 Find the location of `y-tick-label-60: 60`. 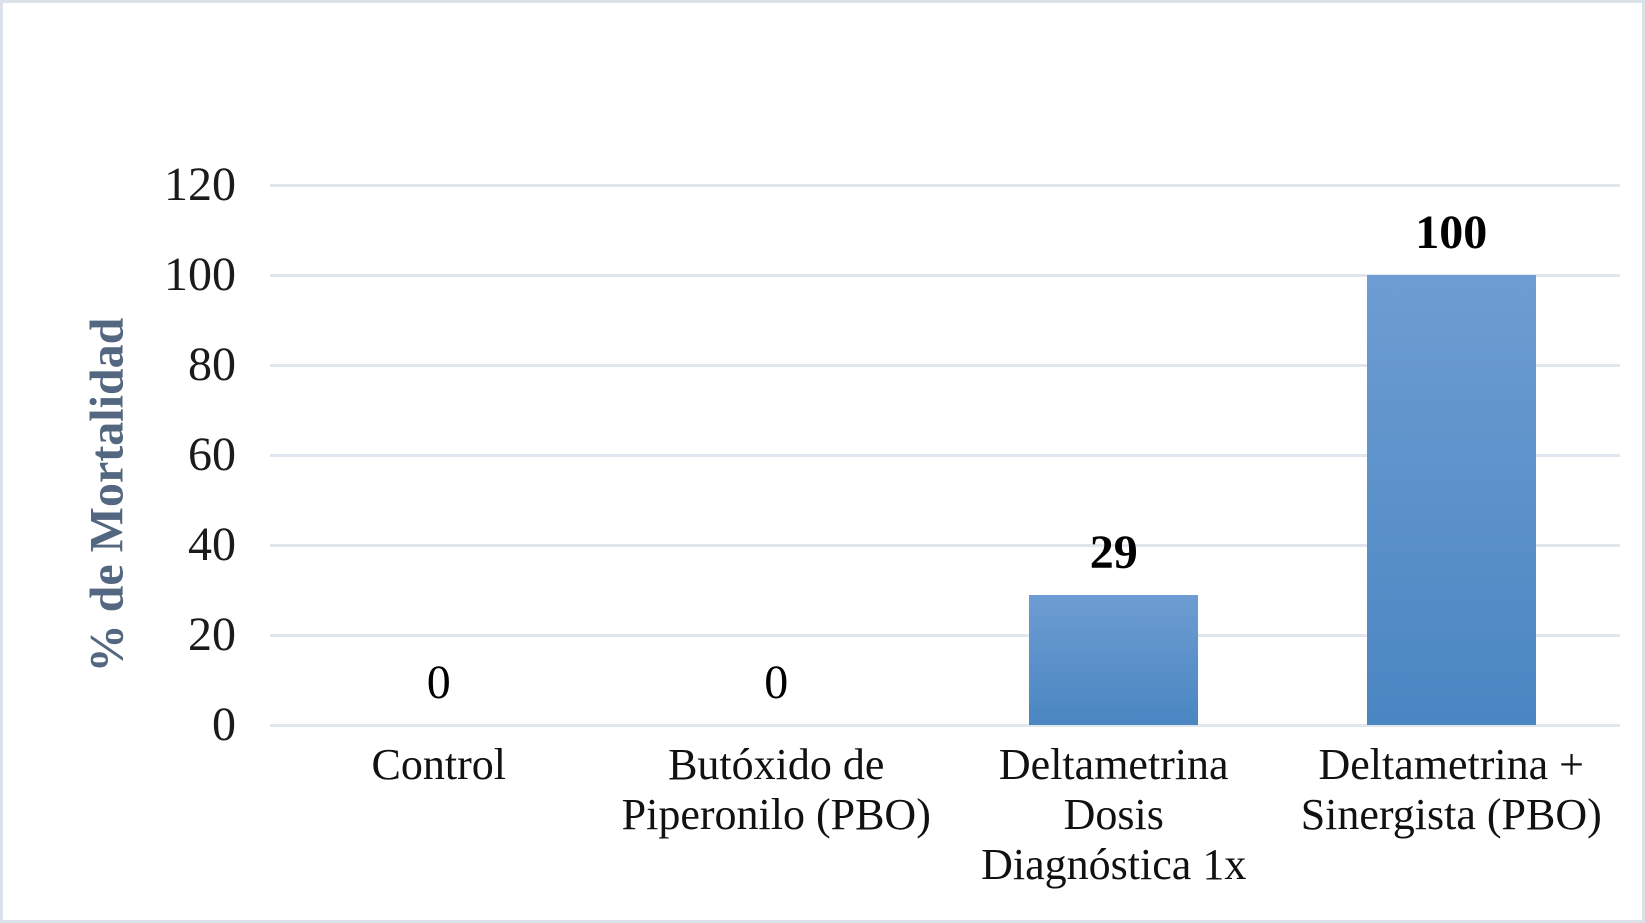

y-tick-label-60: 60 is located at coordinates (212, 454).